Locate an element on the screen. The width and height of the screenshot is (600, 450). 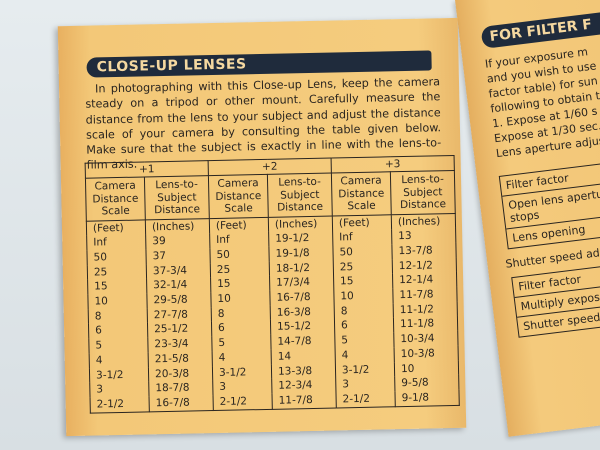
distance-cell: 15-1/2 is located at coordinates (302, 326).